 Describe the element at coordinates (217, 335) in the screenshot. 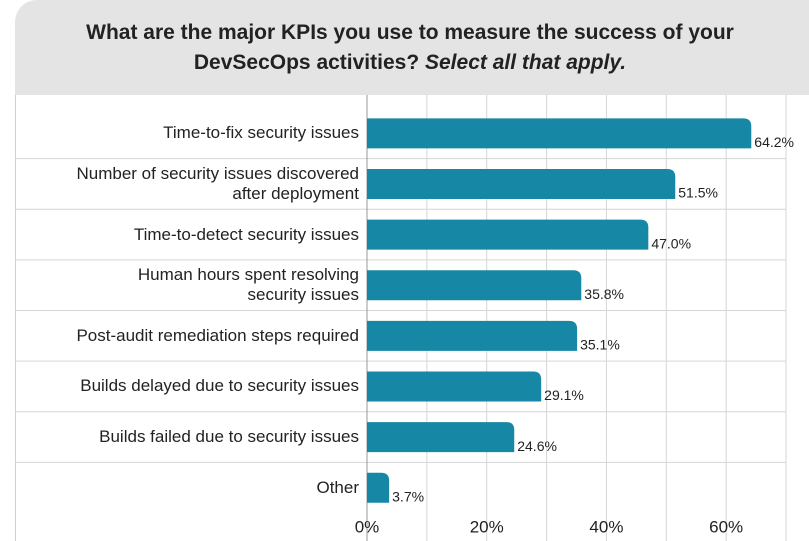

I see `category-label: Post-audit remediation steps required` at that location.